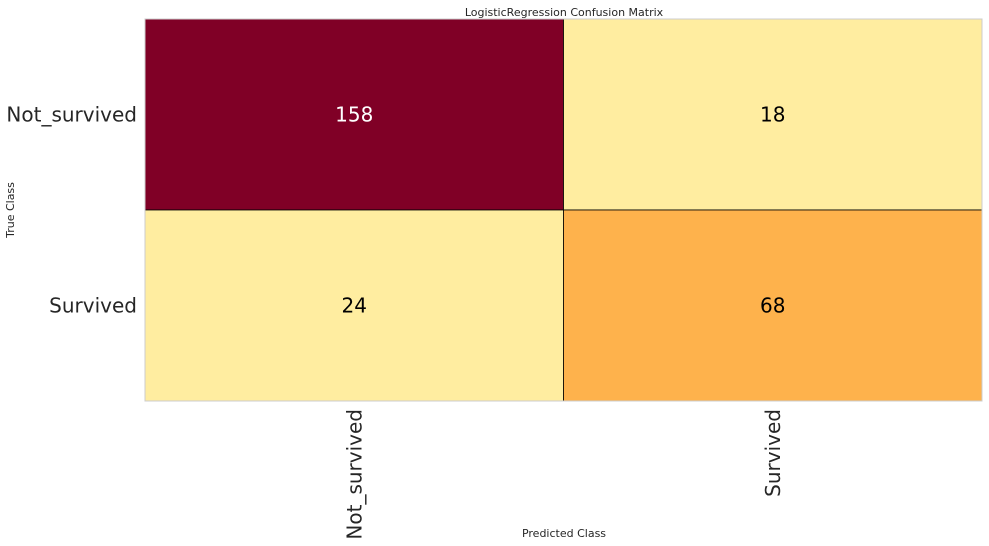 The width and height of the screenshot is (989, 546). I want to click on cell-value-0-0: 158, so click(354, 115).